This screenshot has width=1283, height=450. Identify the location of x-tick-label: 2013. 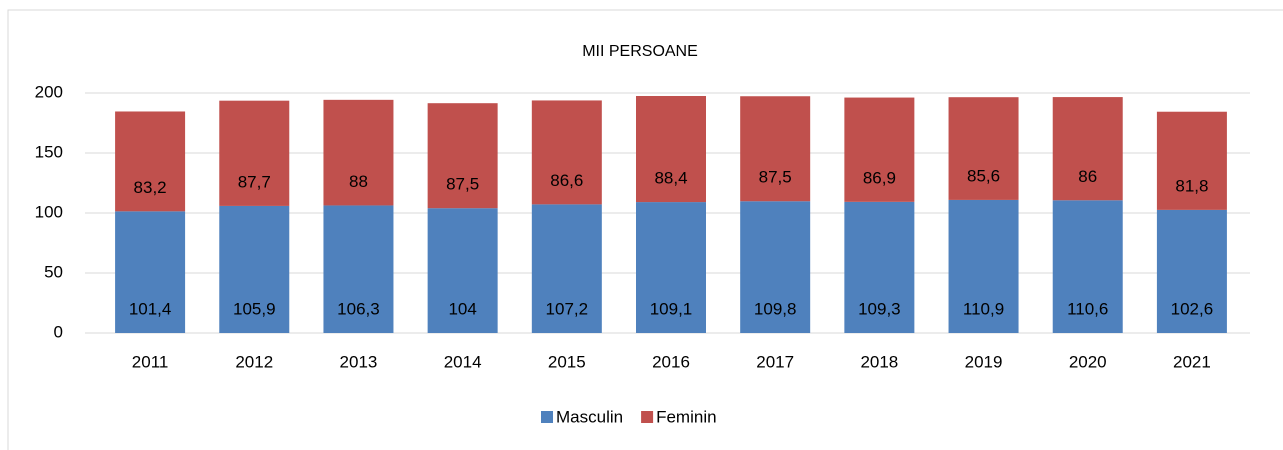
(359, 361).